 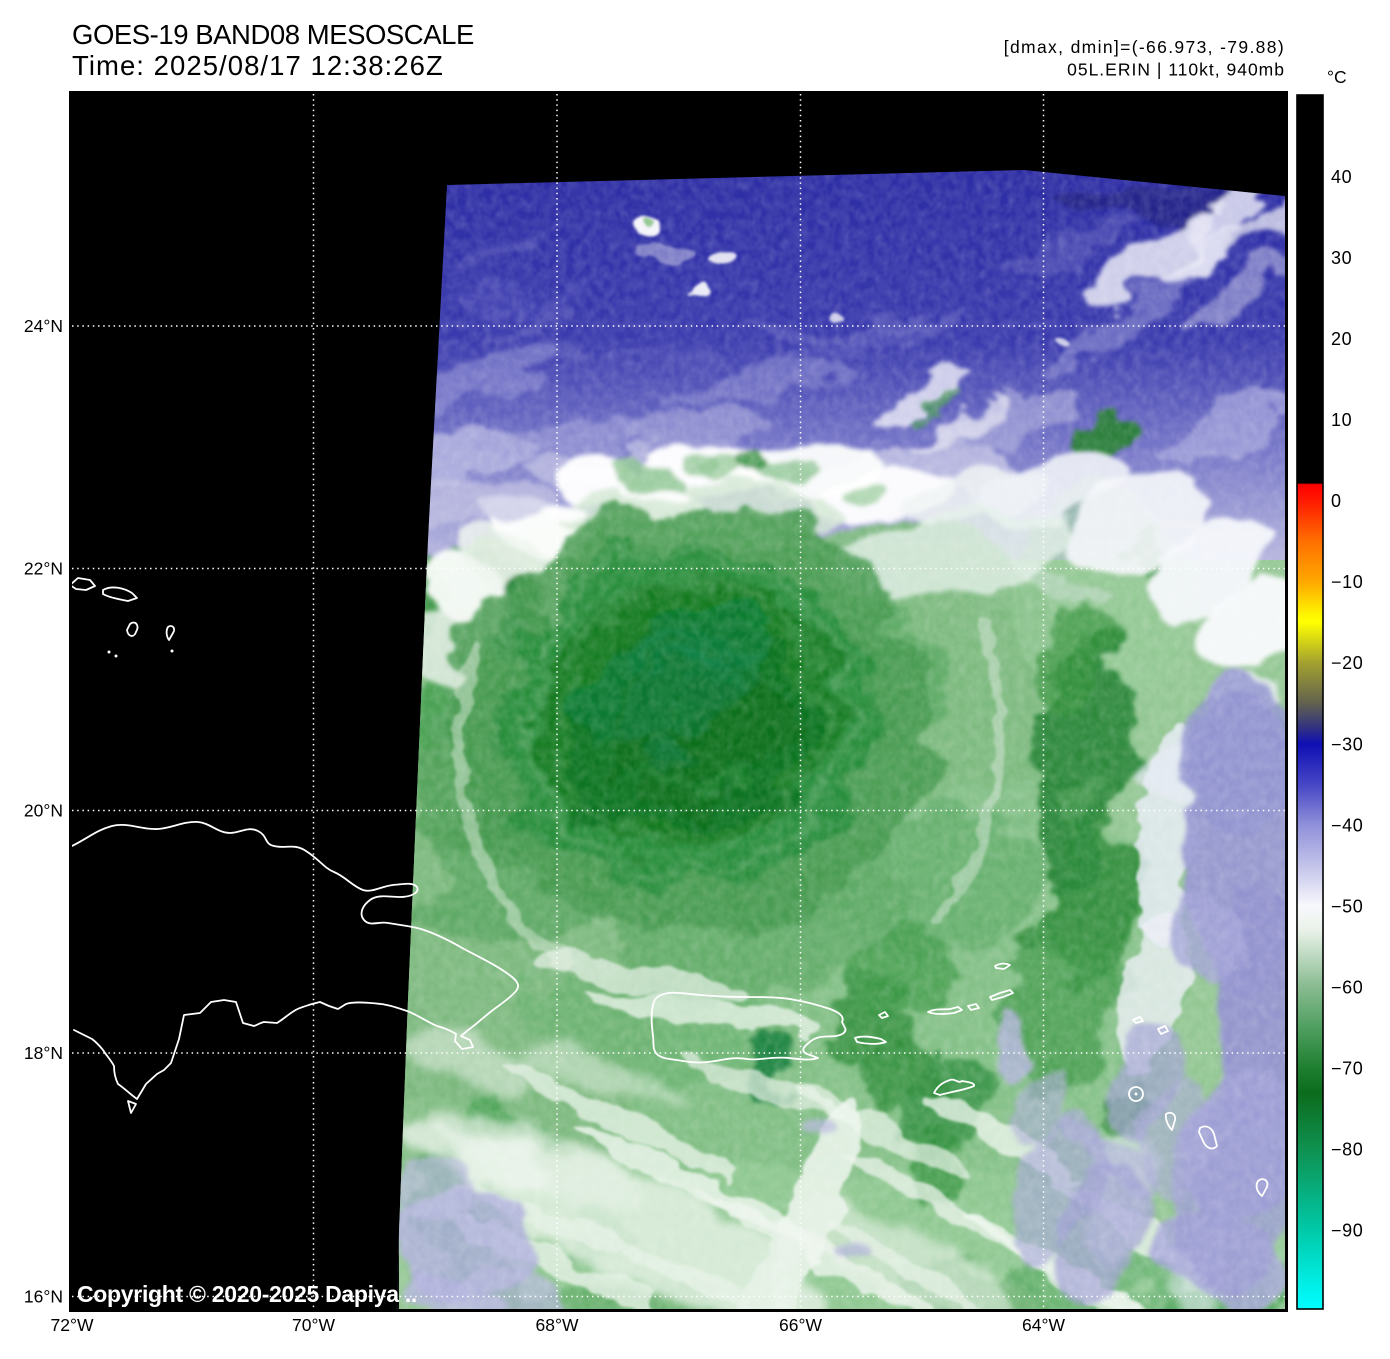 What do you see at coordinates (1337, 77) in the screenshot?
I see `svg-text: °C` at bounding box center [1337, 77].